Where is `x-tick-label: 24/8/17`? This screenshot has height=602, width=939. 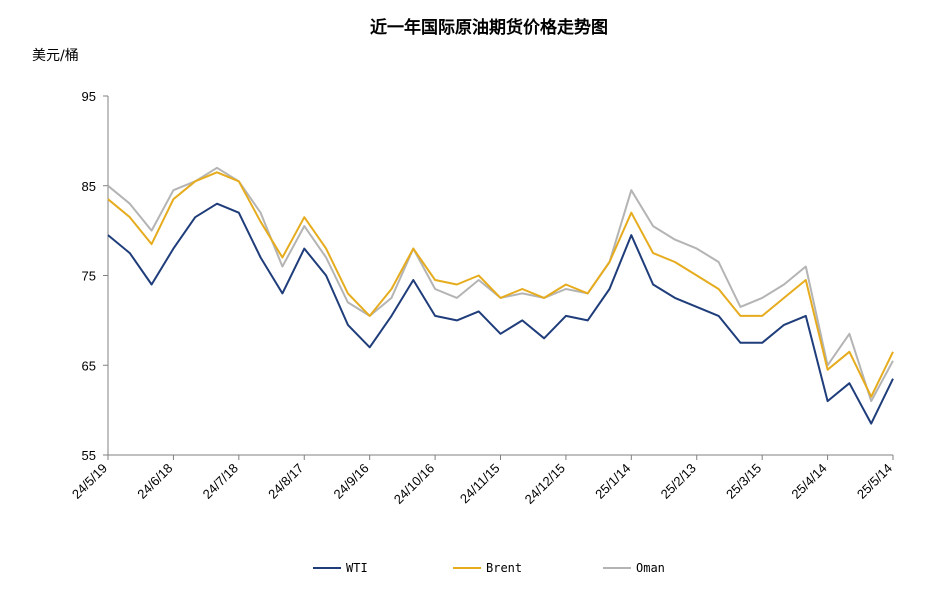 x-tick-label: 24/8/17 is located at coordinates (285, 481).